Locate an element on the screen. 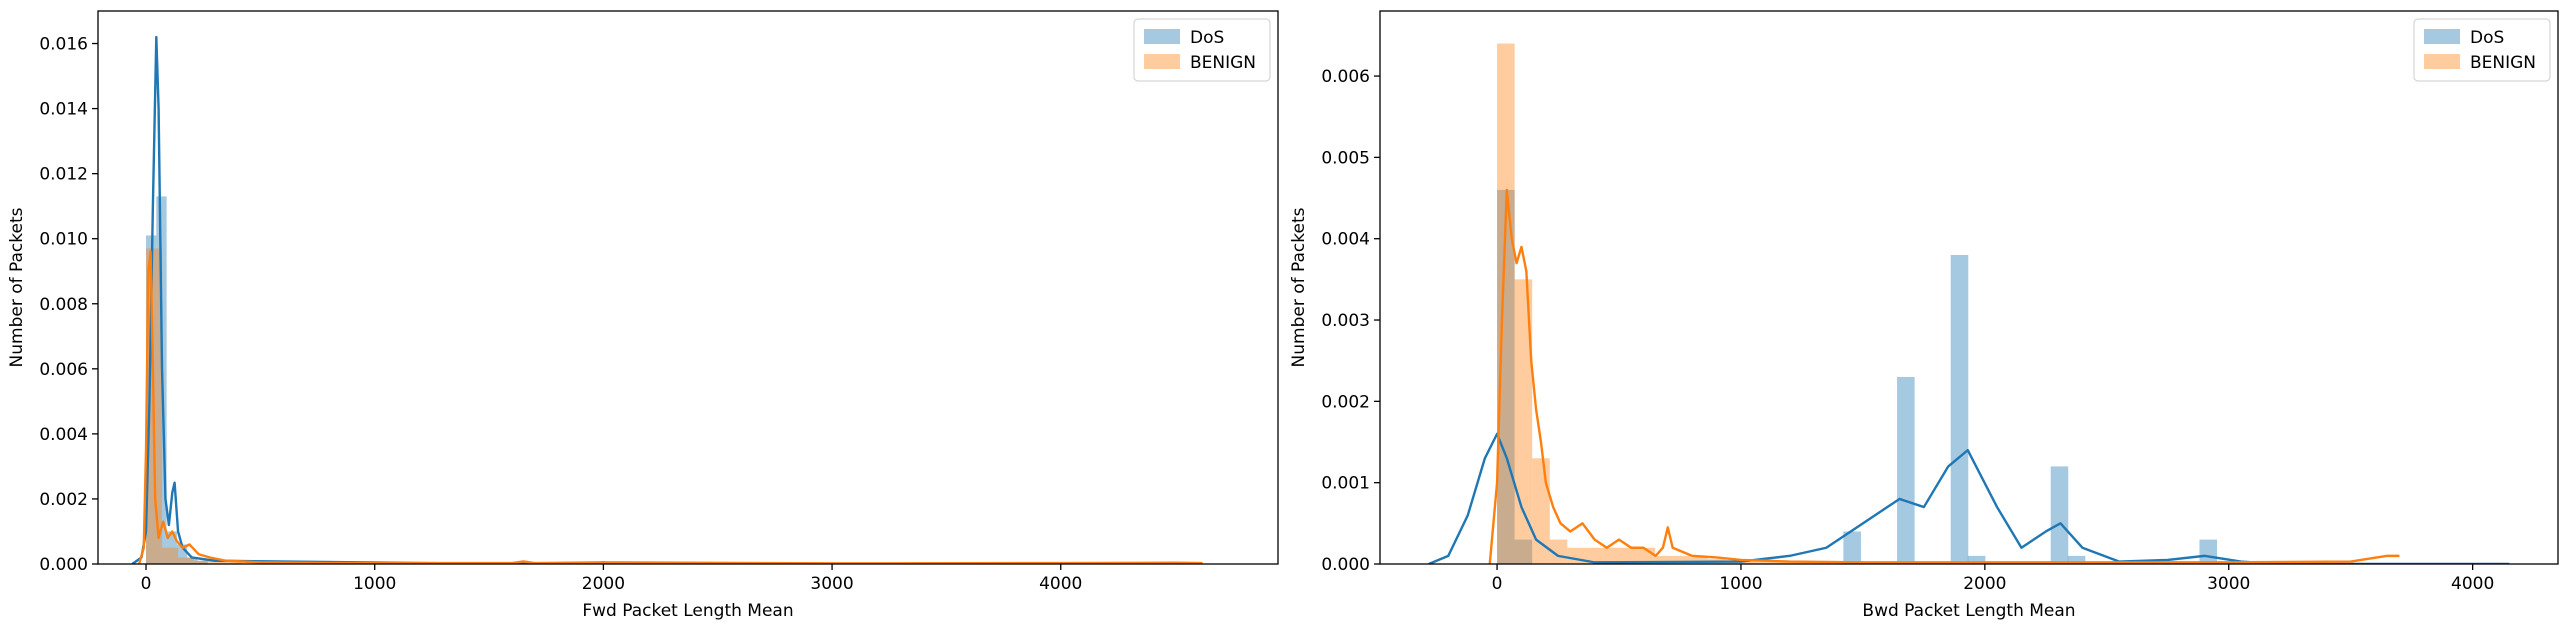 Image resolution: width=2564 pixels, height=634 pixels. y-tick-label: 0.014 is located at coordinates (63, 110).